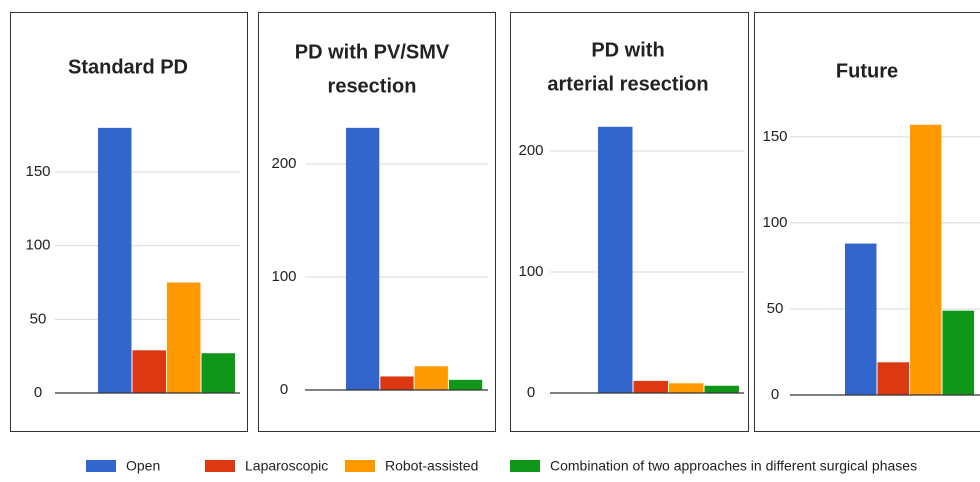 Image resolution: width=980 pixels, height=482 pixels. Describe the element at coordinates (627, 50) in the screenshot. I see `chart-title: PD with` at that location.